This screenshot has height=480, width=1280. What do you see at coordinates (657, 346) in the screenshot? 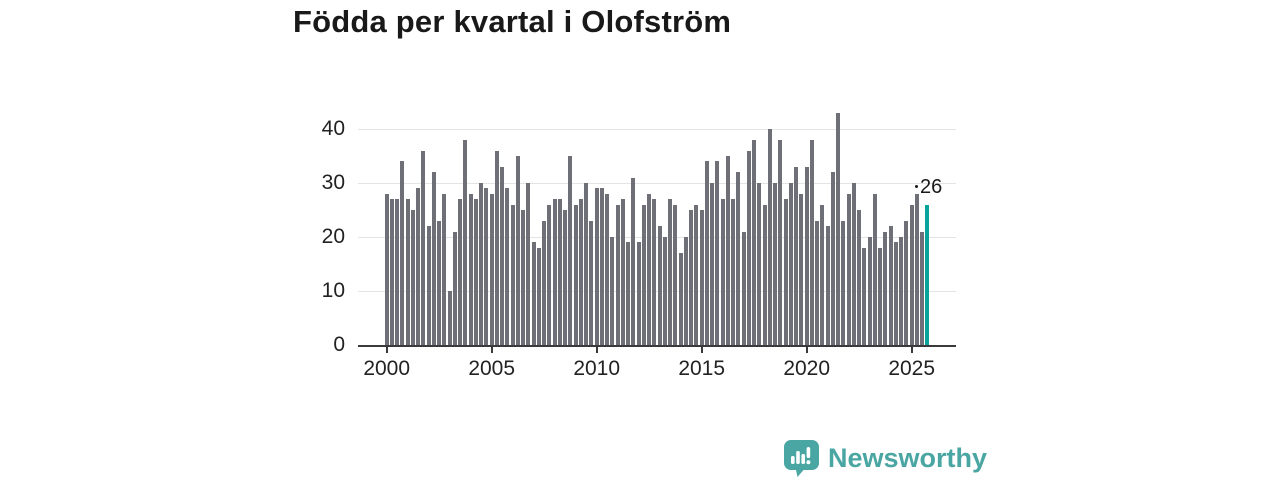
I see `x-axis-line` at bounding box center [657, 346].